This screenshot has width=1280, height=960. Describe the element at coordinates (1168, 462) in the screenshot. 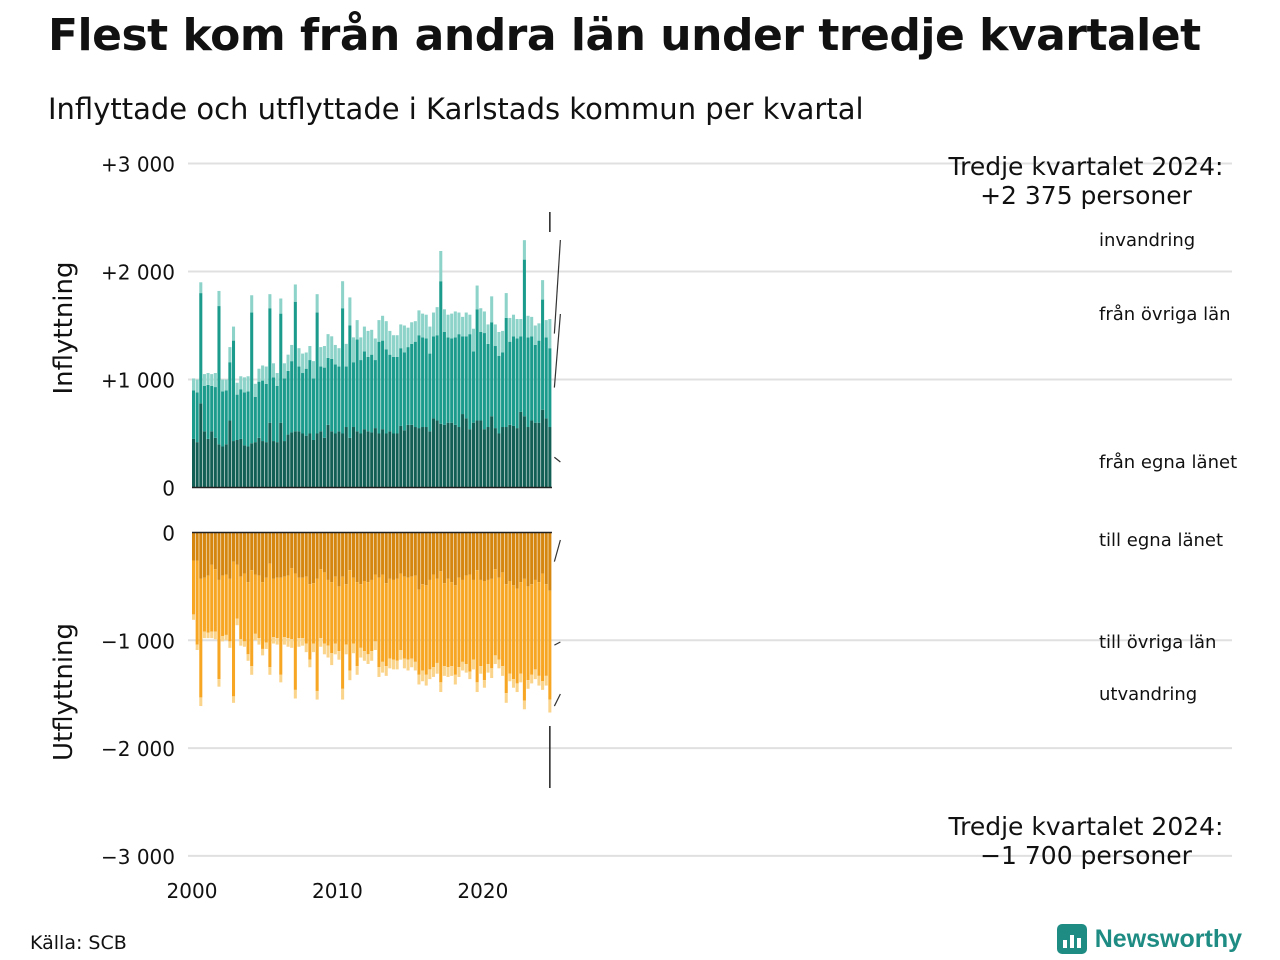

I see `series-label: från egna länet` at that location.